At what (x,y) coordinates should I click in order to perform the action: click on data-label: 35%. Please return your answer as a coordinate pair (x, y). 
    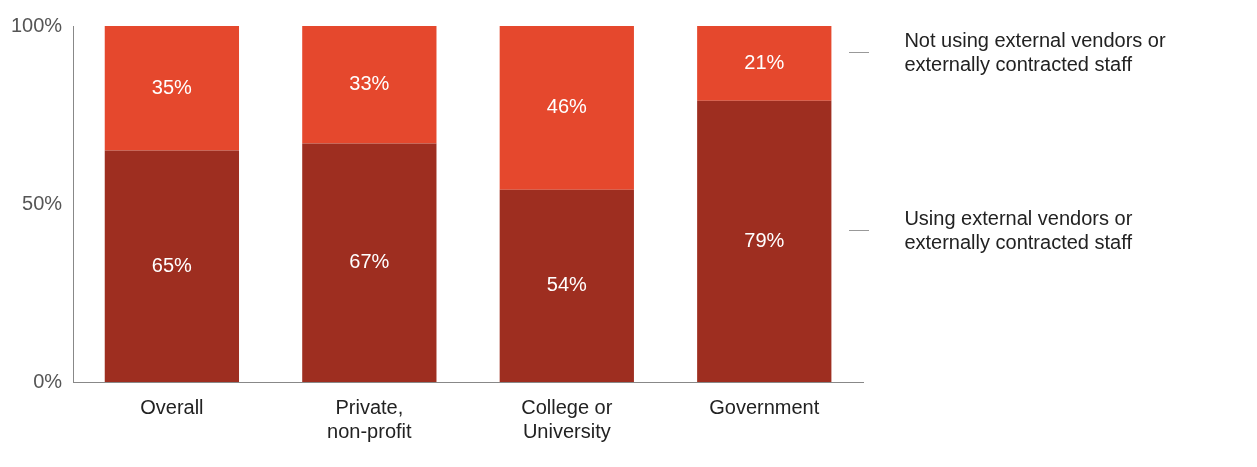
    Looking at the image, I should click on (172, 86).